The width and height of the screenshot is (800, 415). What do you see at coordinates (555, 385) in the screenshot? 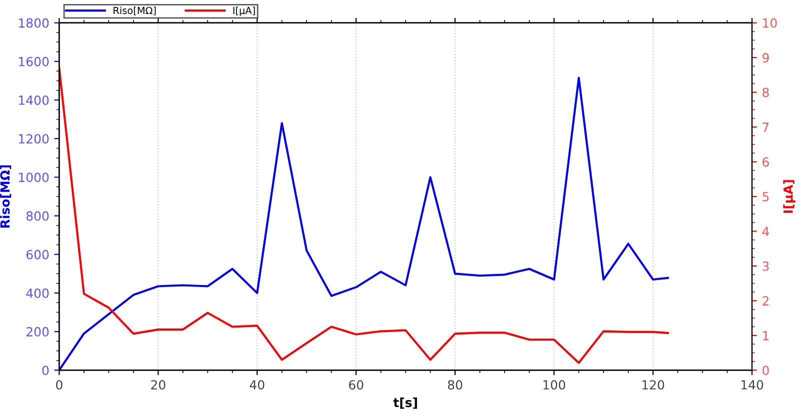
I see `x-tick-label: 100` at bounding box center [555, 385].